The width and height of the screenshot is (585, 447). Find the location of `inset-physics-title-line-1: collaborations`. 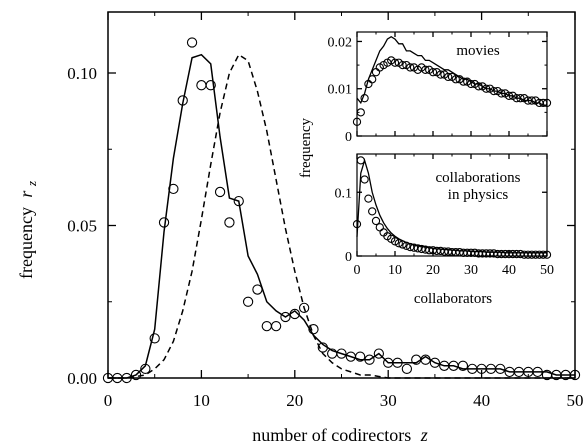

inset-physics-title-line-1: collaborations is located at coordinates (478, 178).